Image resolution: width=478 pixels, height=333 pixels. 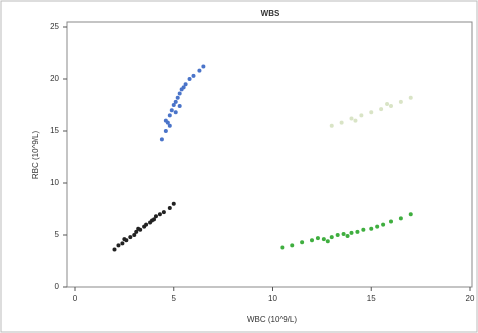 I want to click on x-tick-label: 15, so click(x=371, y=298).